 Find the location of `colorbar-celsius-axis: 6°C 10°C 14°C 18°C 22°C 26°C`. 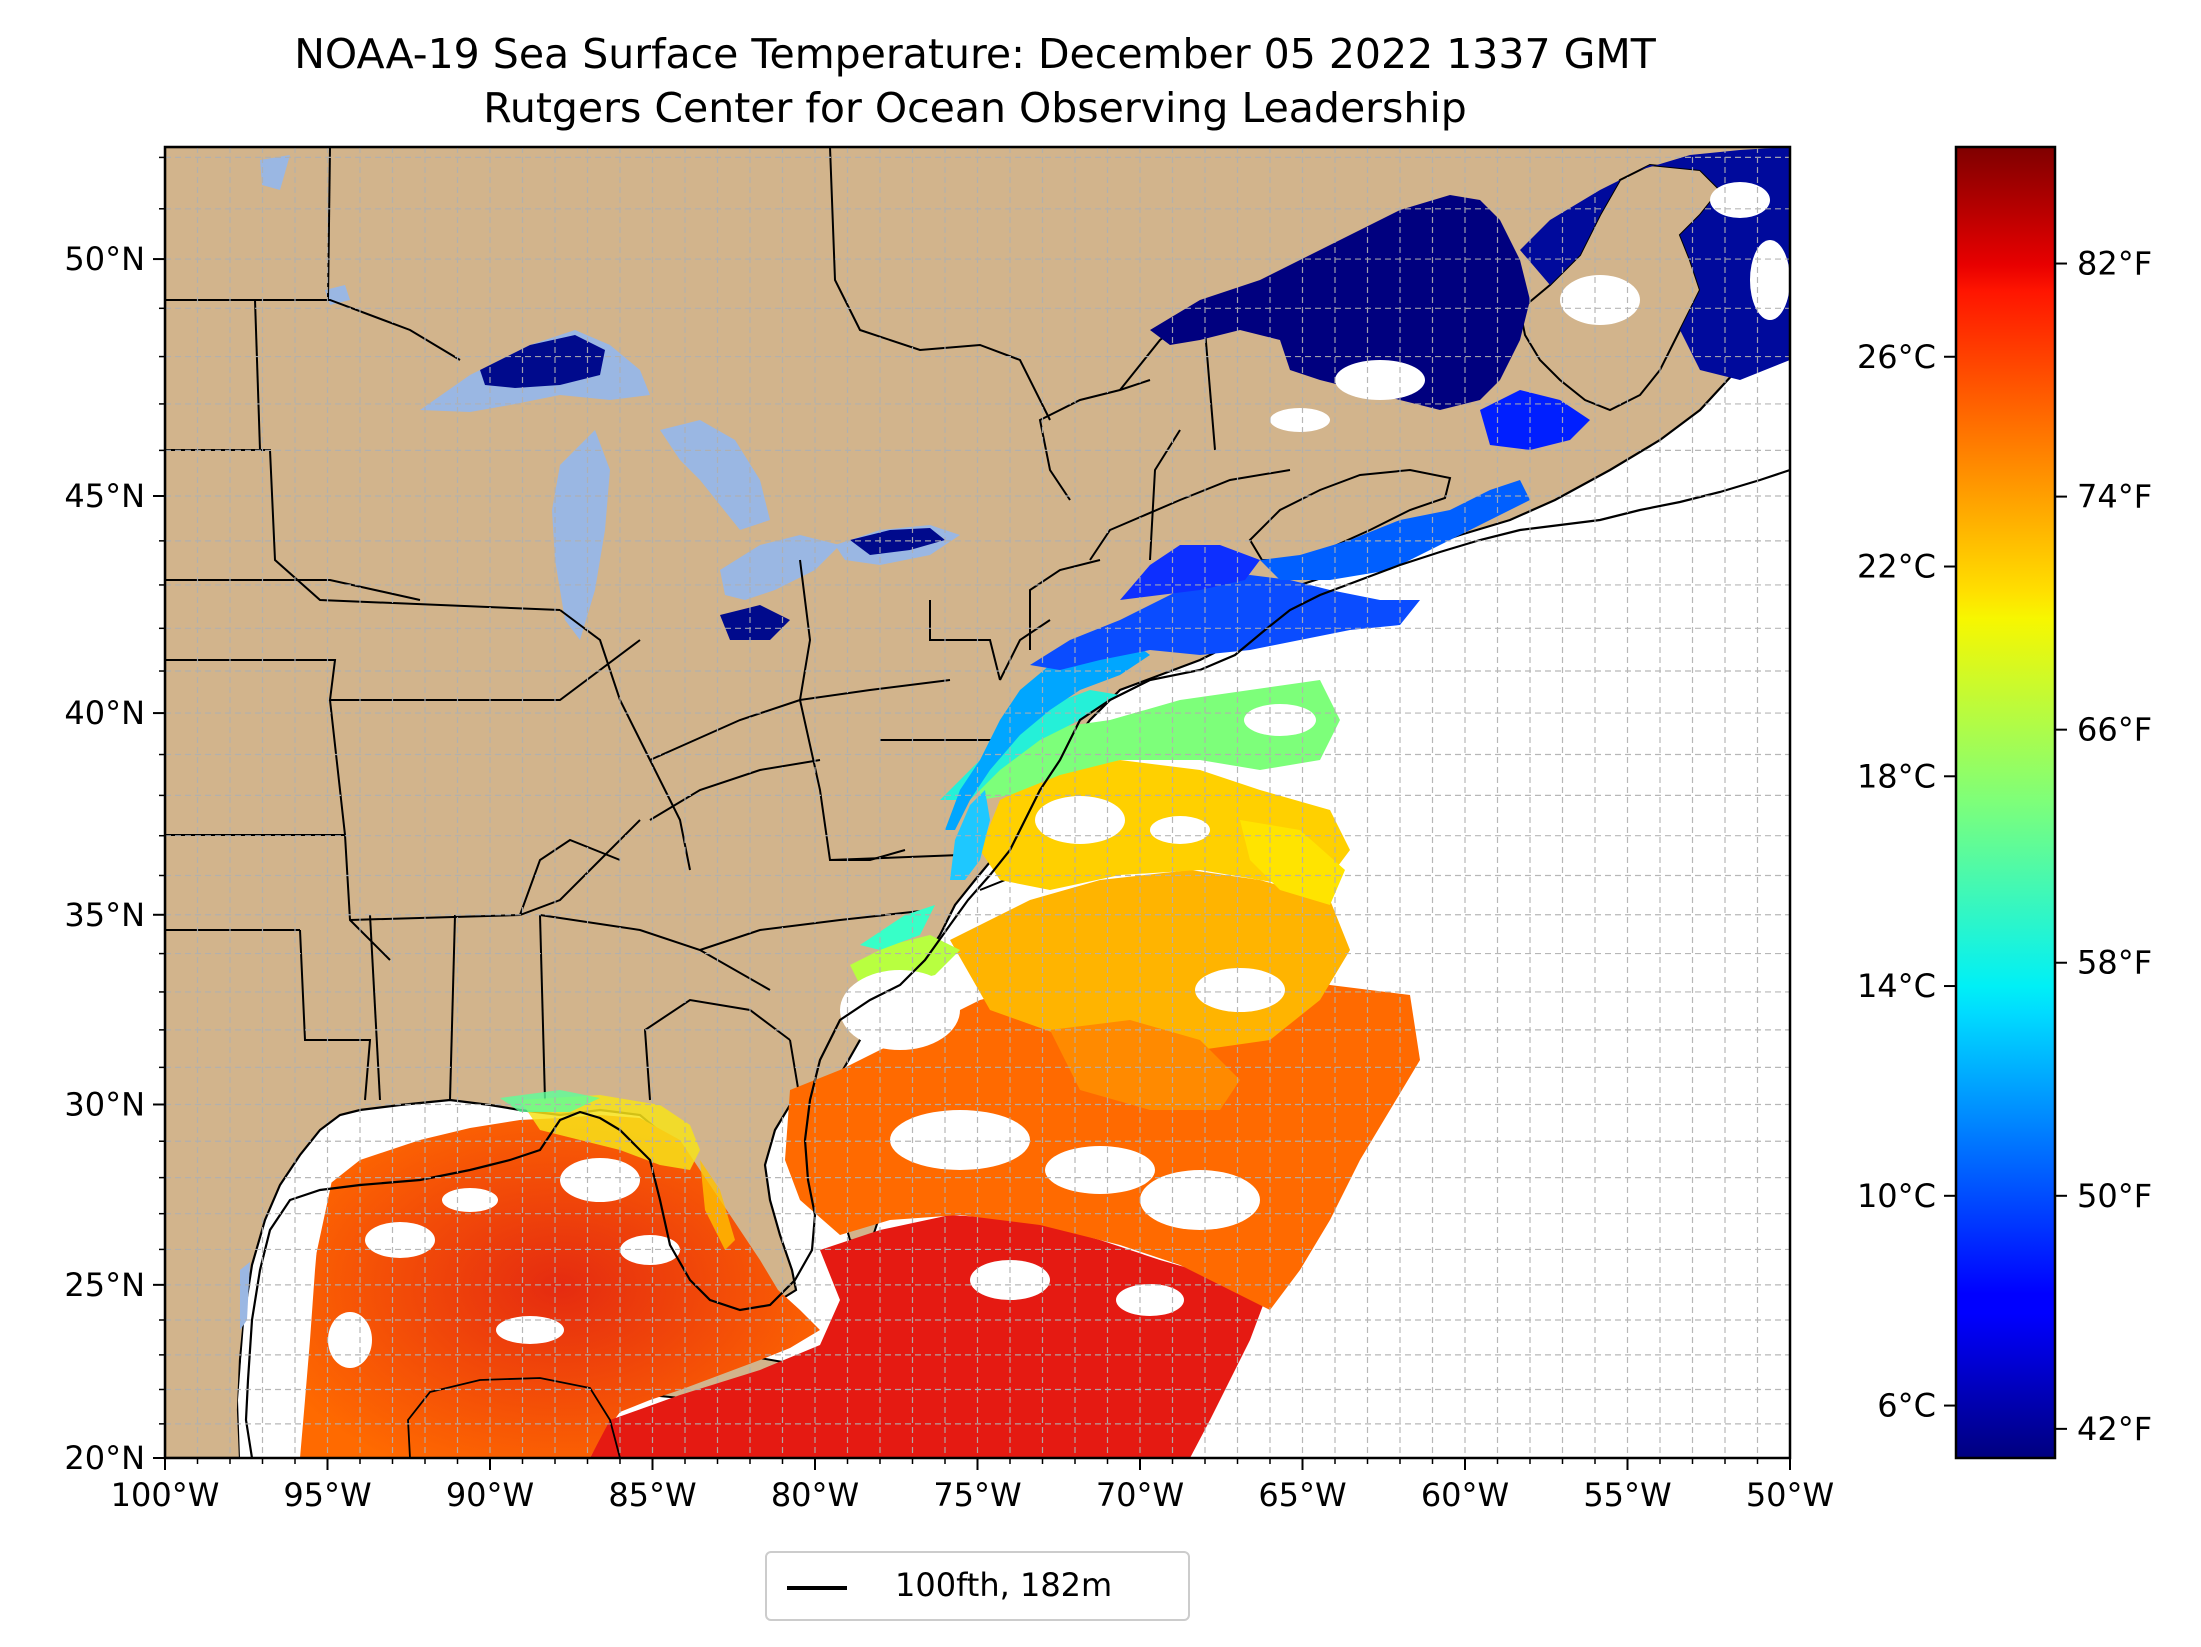

colorbar-celsius-axis: 6°C 10°C 14°C 18°C 22°C 26°C is located at coordinates (1906, 881).